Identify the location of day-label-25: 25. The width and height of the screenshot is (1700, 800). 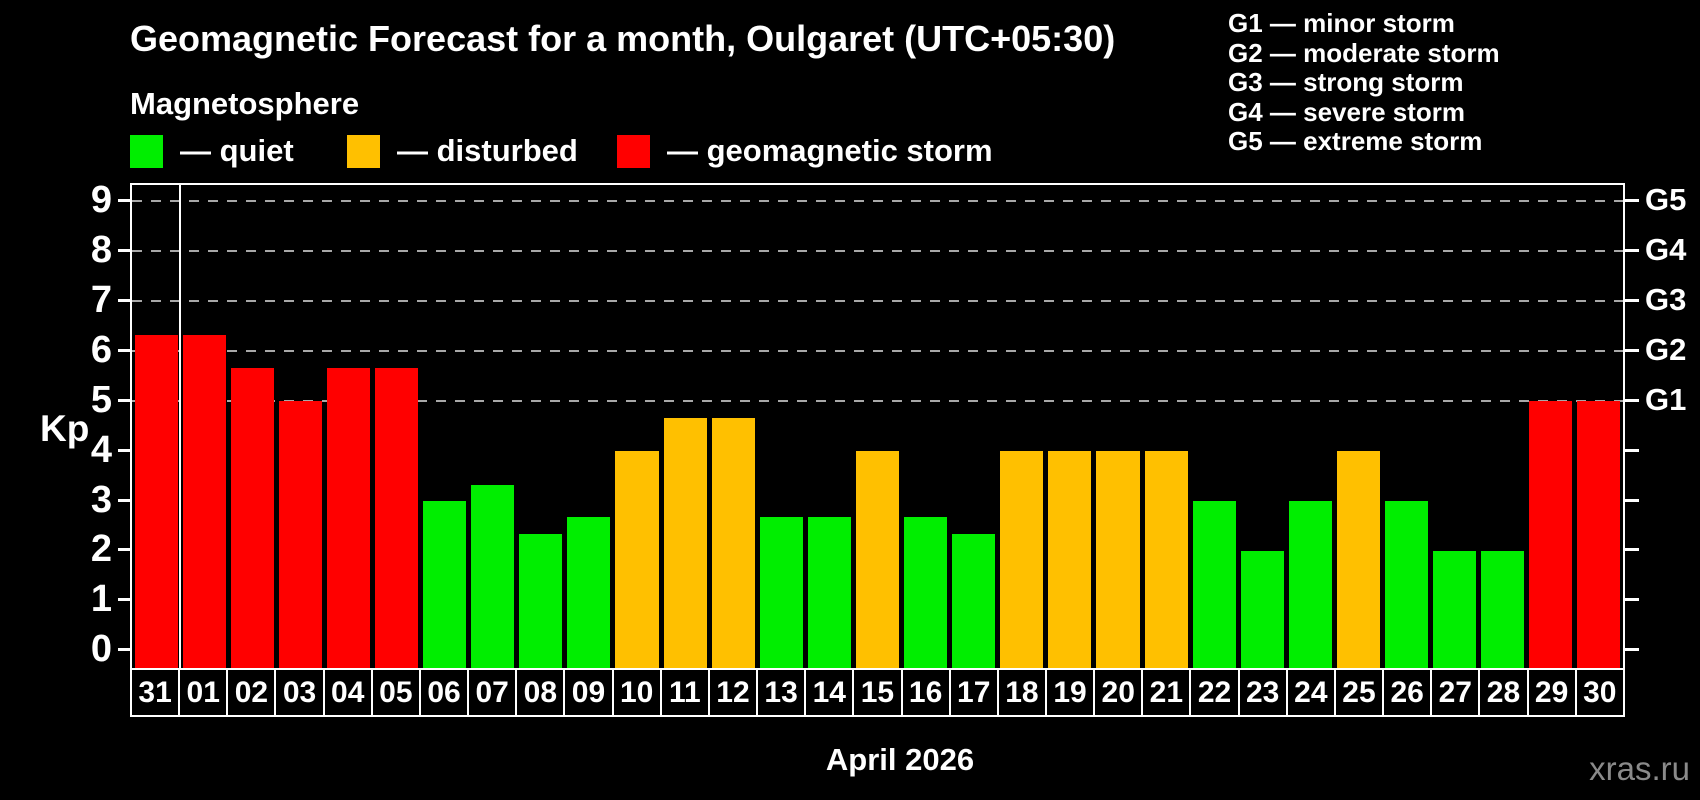
(1360, 692).